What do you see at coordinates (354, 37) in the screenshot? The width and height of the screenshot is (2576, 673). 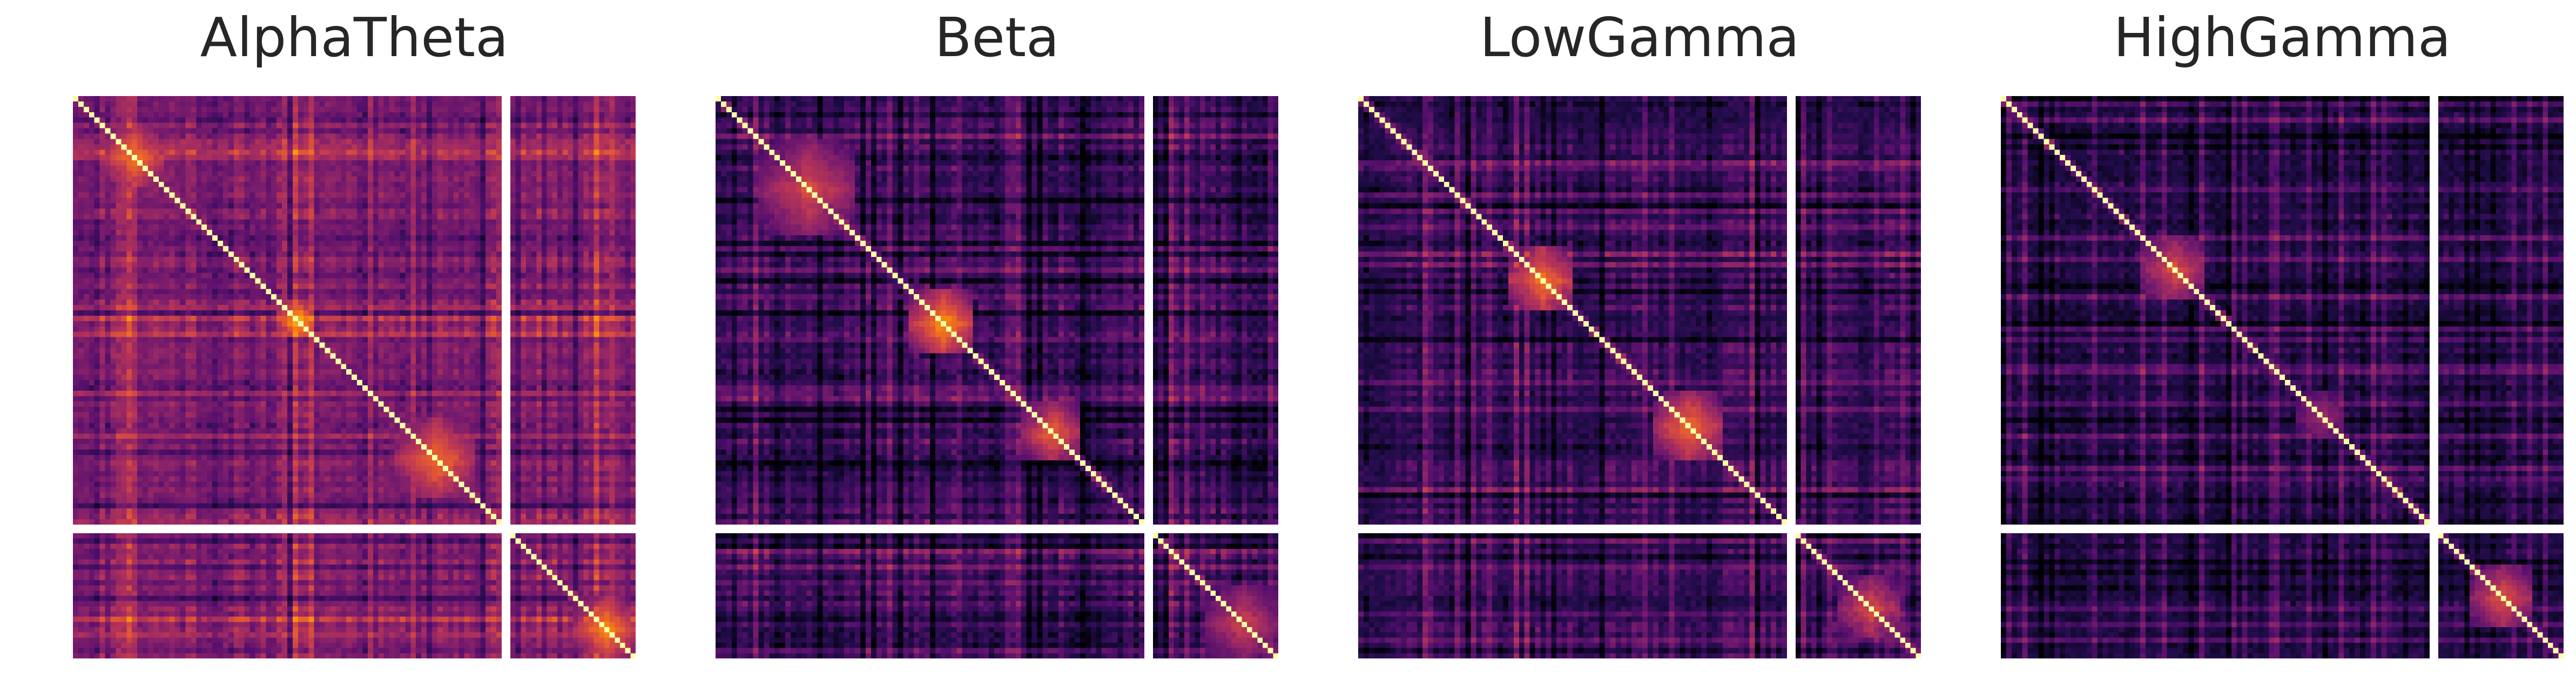 I see `panel-title: AlphaTheta` at bounding box center [354, 37].